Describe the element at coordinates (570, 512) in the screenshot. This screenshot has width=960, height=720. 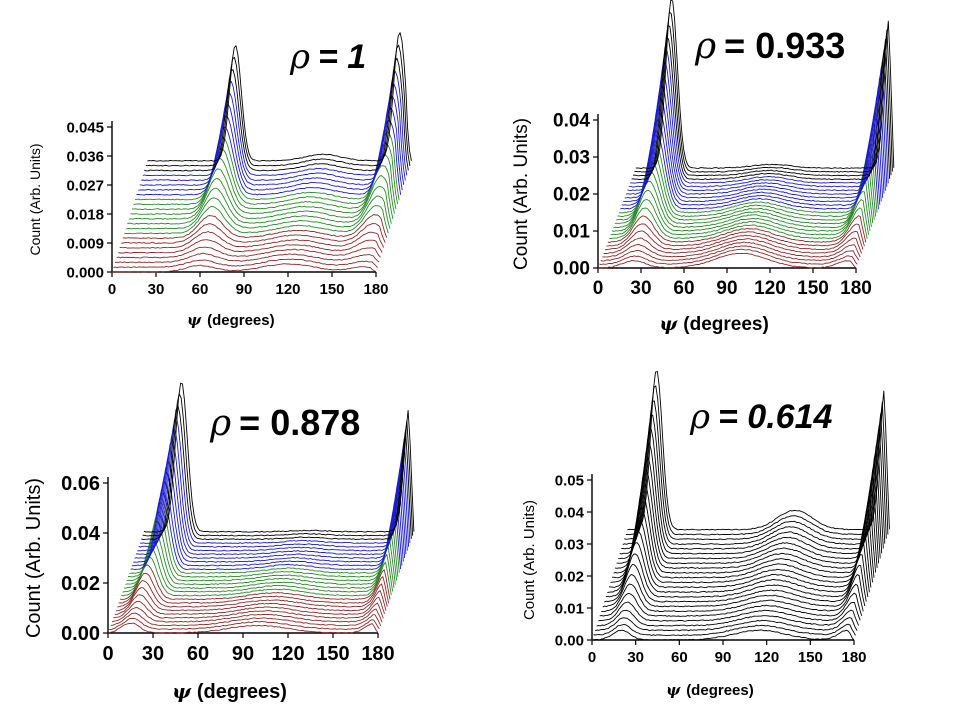
I see `y-tick-label: 0.04` at that location.